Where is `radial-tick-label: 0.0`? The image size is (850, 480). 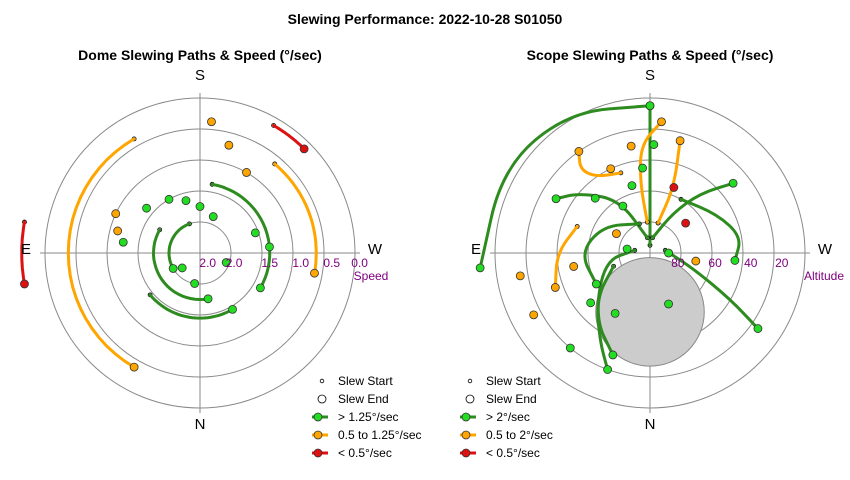 radial-tick-label: 0.0 is located at coordinates (359, 263).